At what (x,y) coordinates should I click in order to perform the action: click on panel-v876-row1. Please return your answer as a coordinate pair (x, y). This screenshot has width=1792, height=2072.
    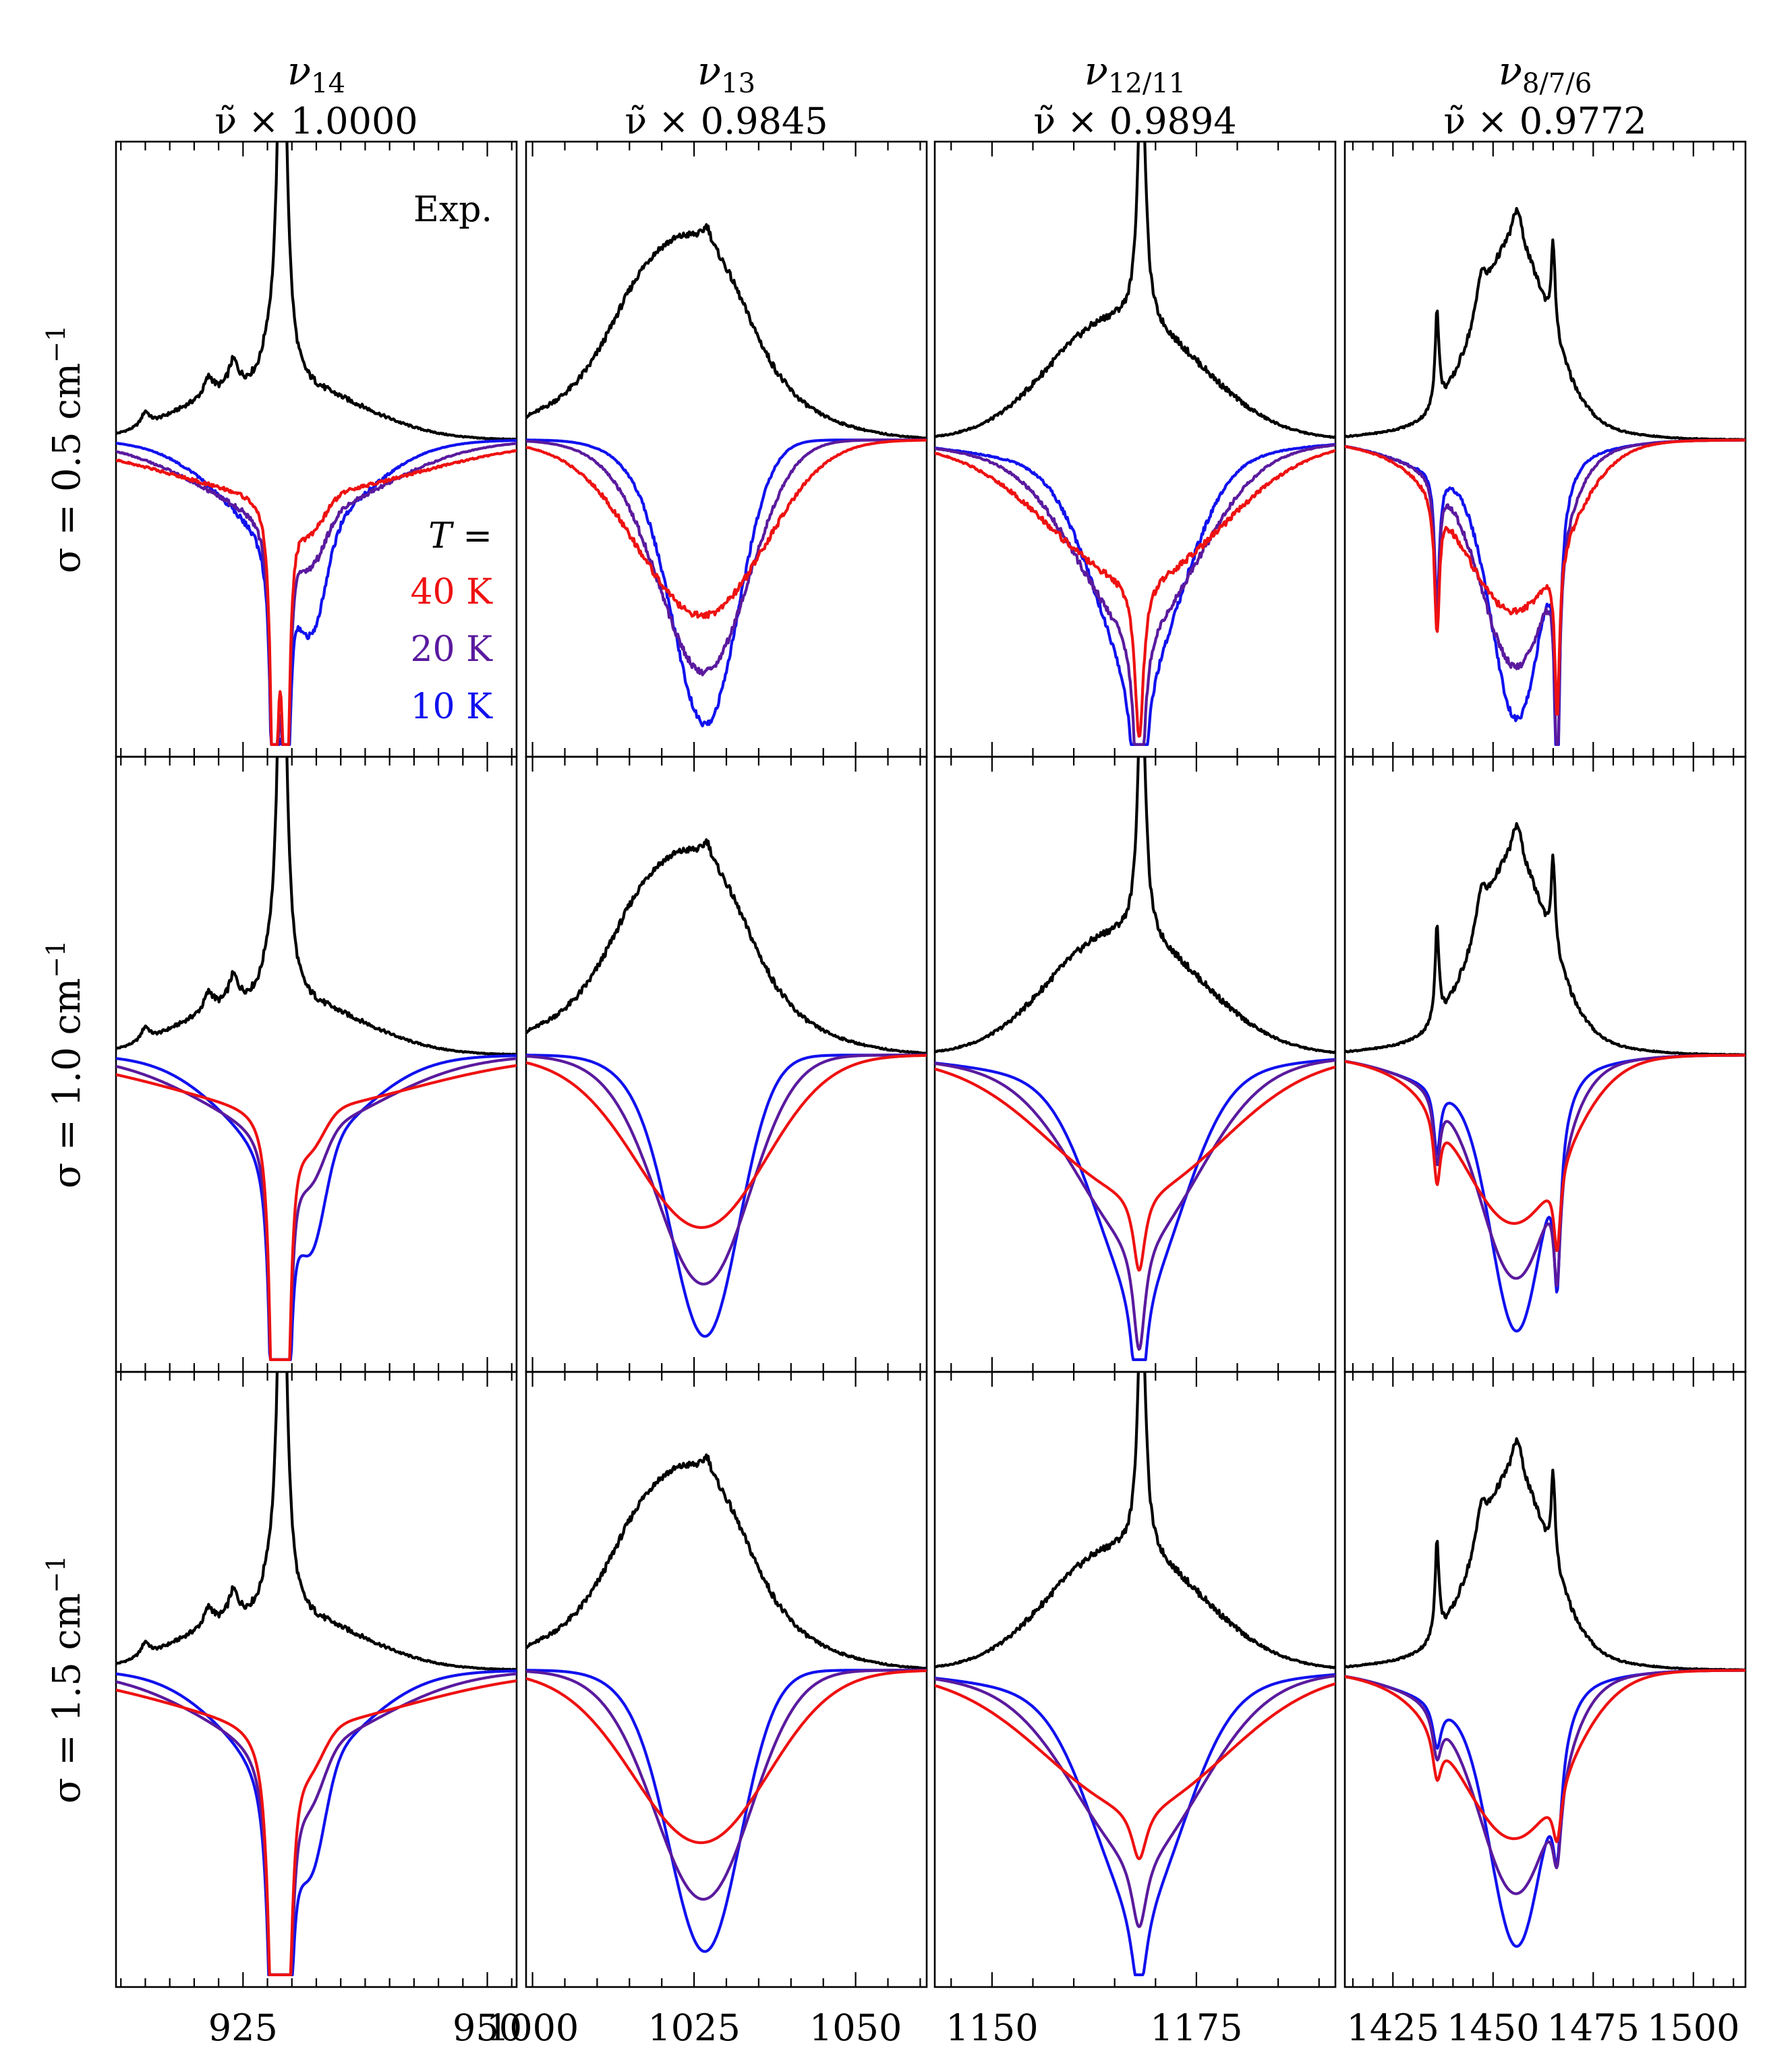
    Looking at the image, I should click on (1545, 1064).